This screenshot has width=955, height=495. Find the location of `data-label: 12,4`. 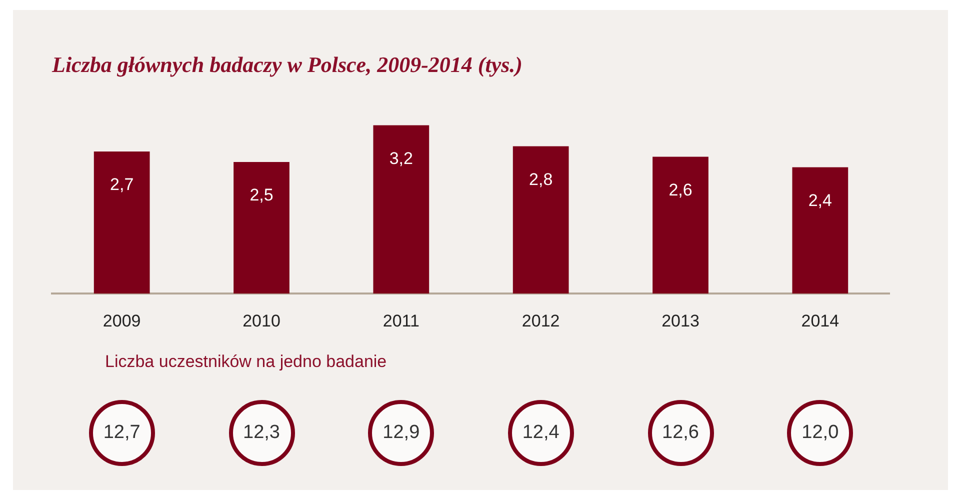

data-label: 12,4 is located at coordinates (541, 433).